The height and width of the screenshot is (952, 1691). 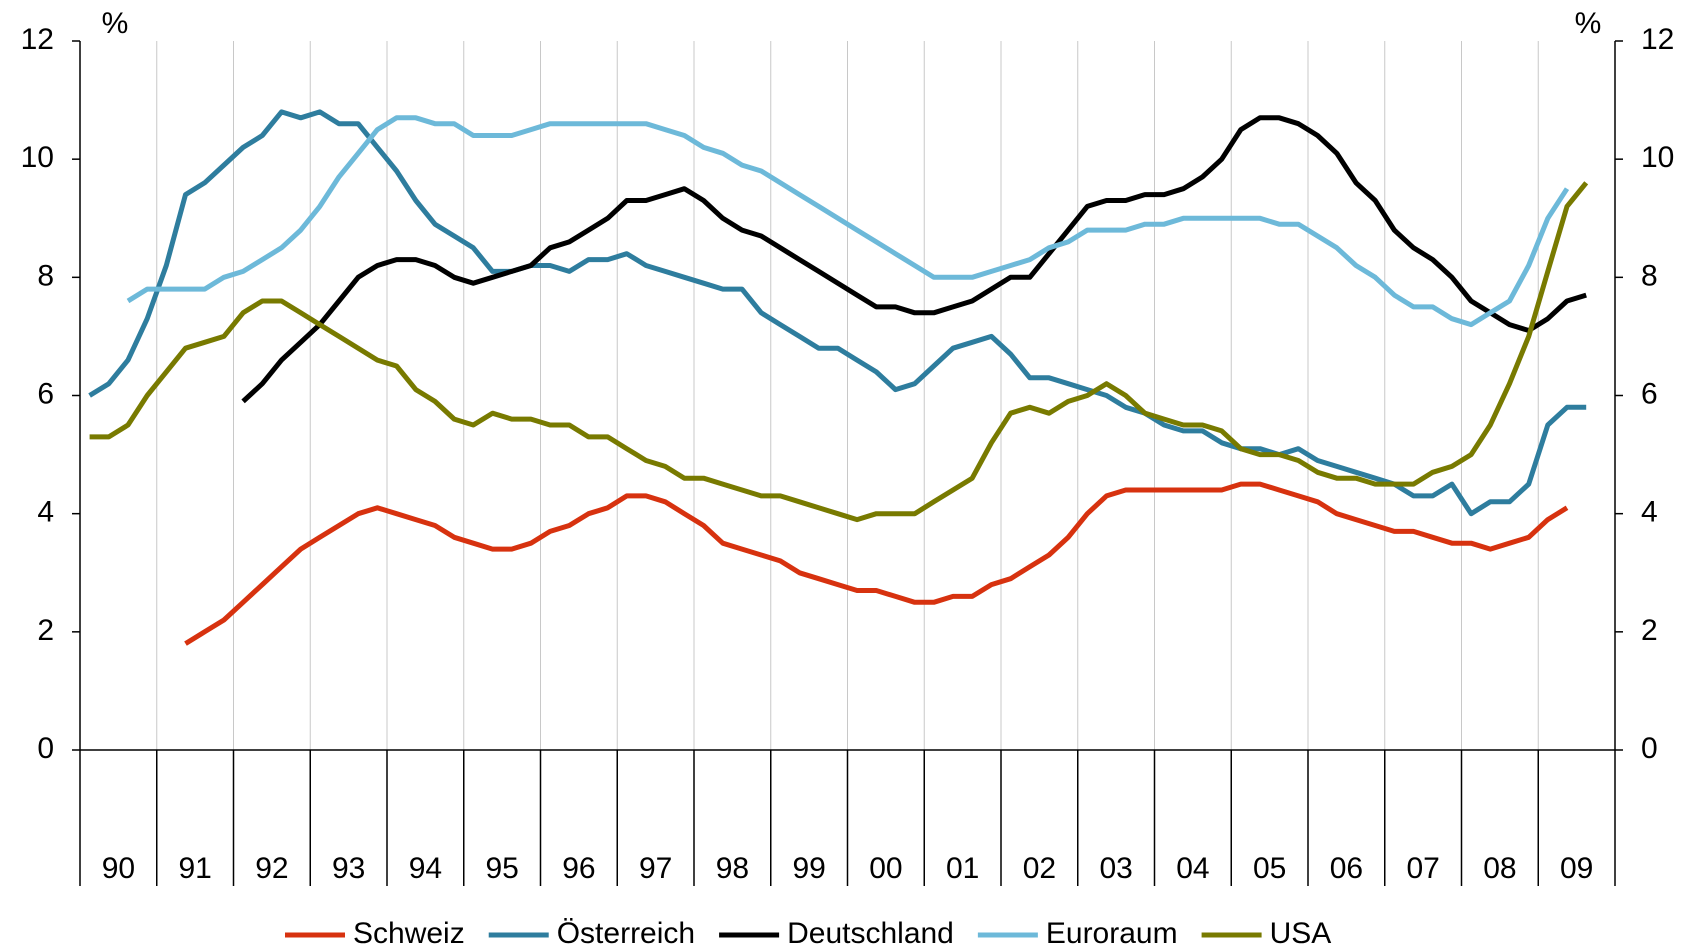 I want to click on series-line, so click(x=876, y=563).